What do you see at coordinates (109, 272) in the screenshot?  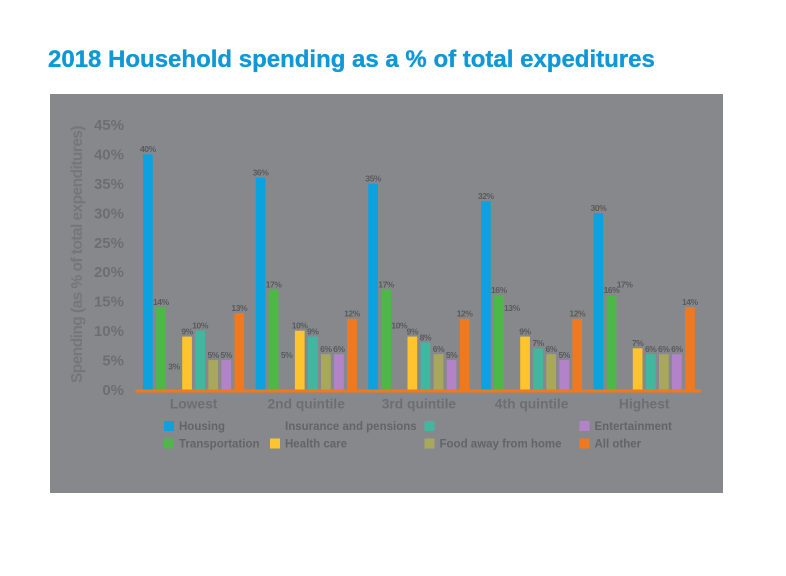 I see `svg-text: 20%` at bounding box center [109, 272].